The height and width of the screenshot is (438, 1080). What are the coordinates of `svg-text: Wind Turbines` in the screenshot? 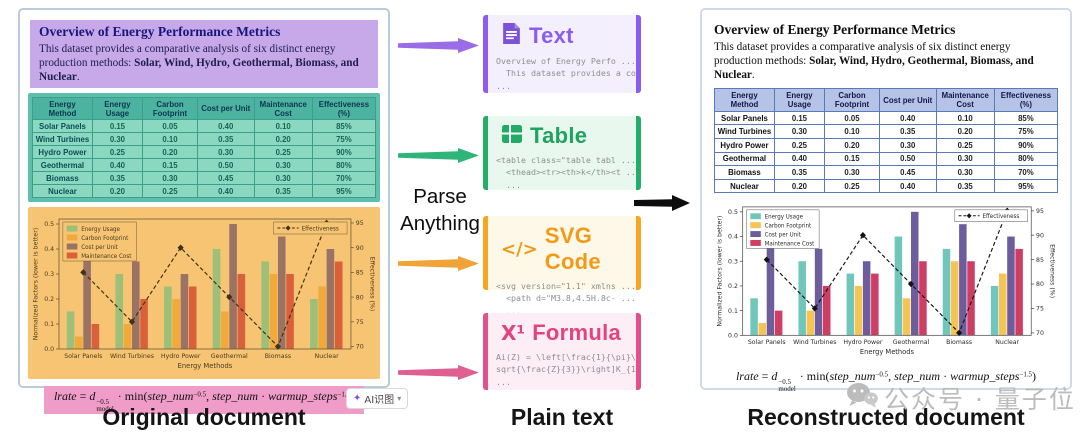 It's located at (132, 356).